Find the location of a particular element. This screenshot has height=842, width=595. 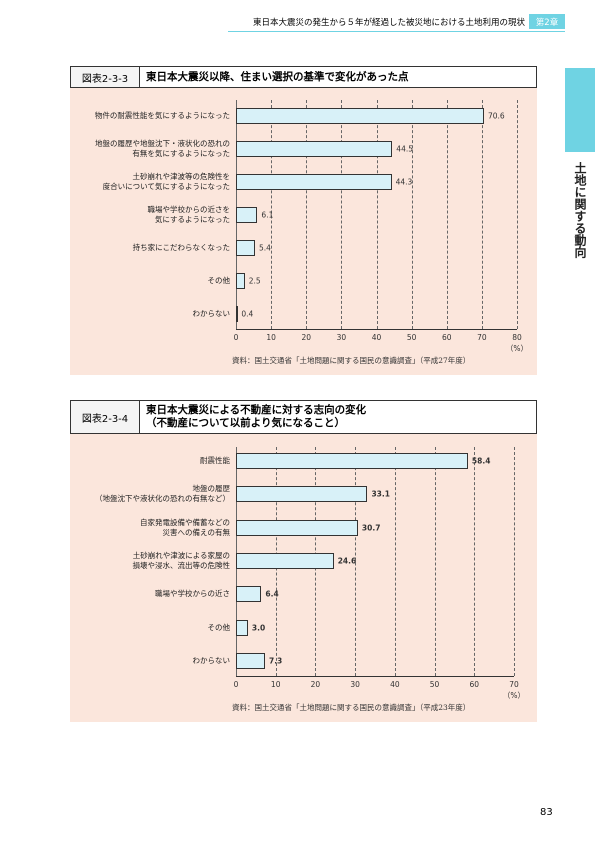

category-label: 土砂崩れや津波等の危険性を 度合いについて気にするようになった is located at coordinates (166, 181).